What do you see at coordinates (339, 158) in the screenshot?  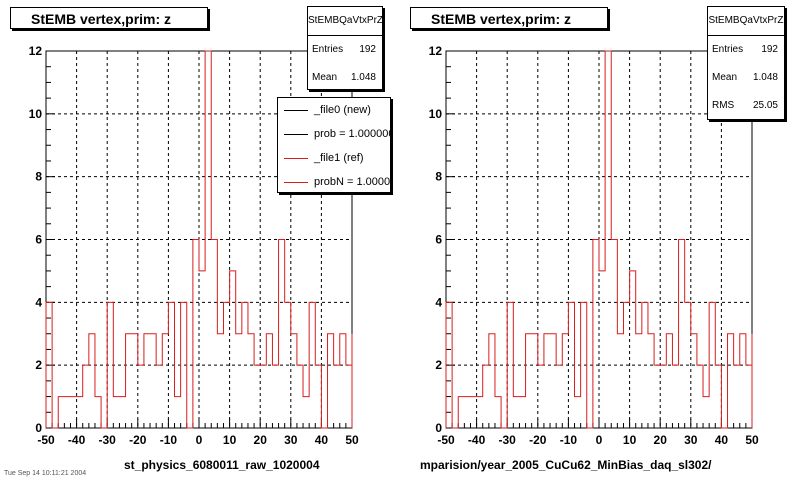 I see `legend-label: _file1 (ref)` at bounding box center [339, 158].